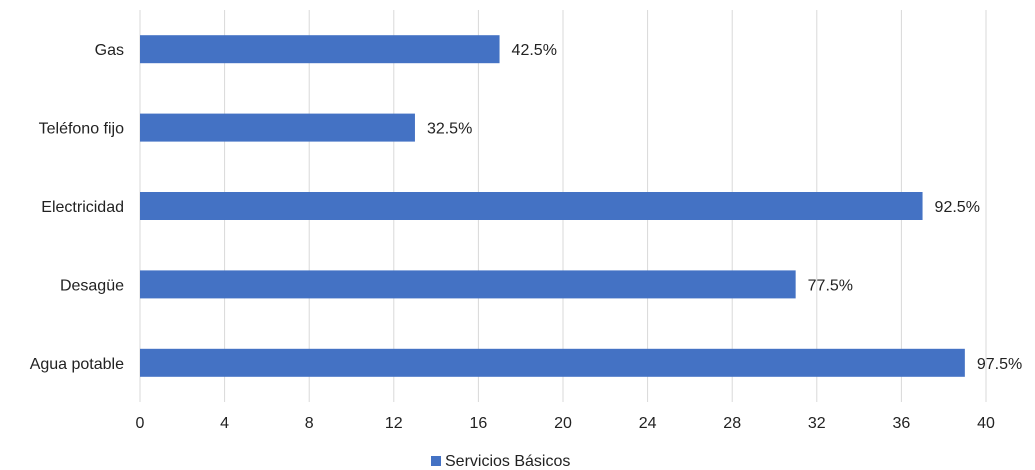  Describe the element at coordinates (140, 423) in the screenshot. I see `x-tick-label: 0` at that location.